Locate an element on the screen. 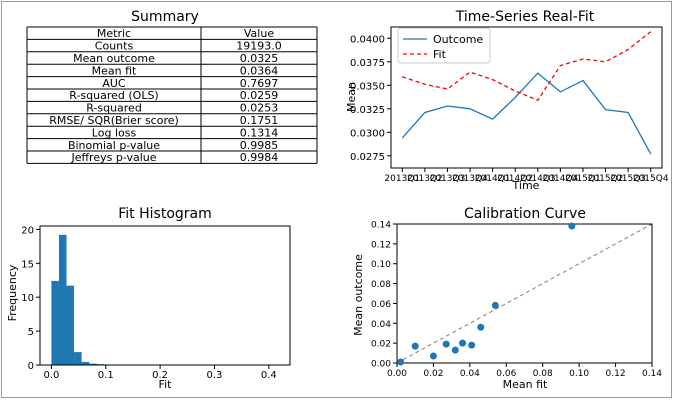 The height and width of the screenshot is (401, 675). summary-cell-value: 0.0259 is located at coordinates (259, 95).